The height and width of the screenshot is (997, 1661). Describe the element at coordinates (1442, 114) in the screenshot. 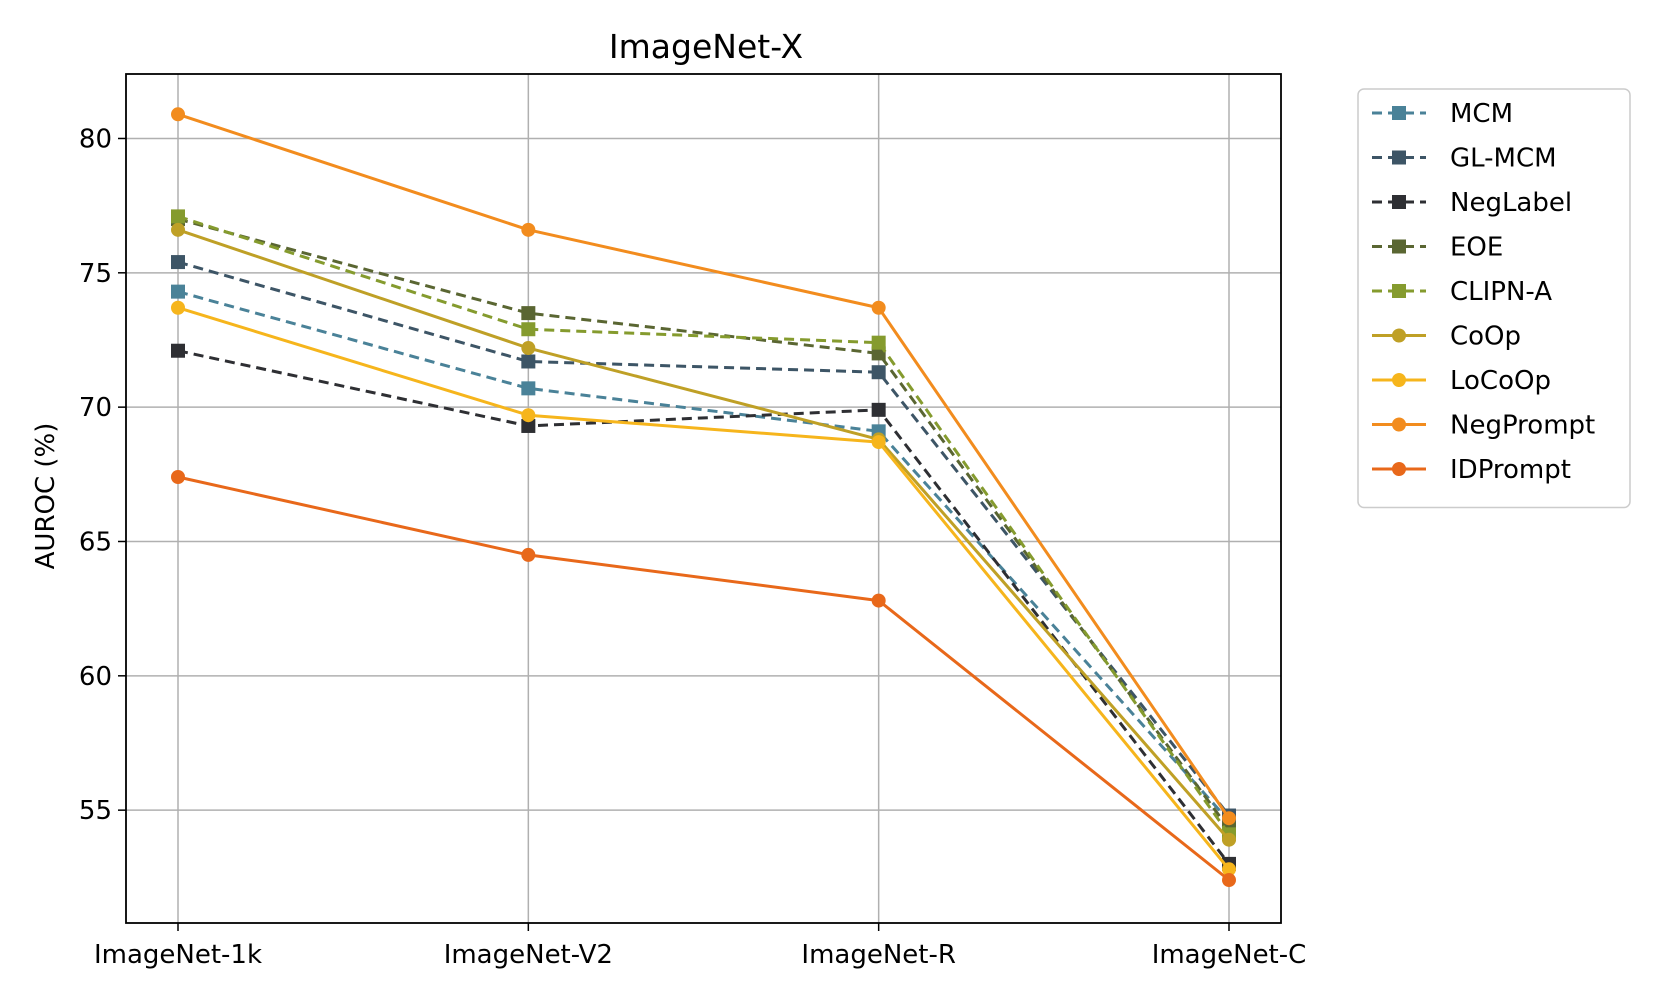

I see `legend-item-mcm: MCM` at that location.